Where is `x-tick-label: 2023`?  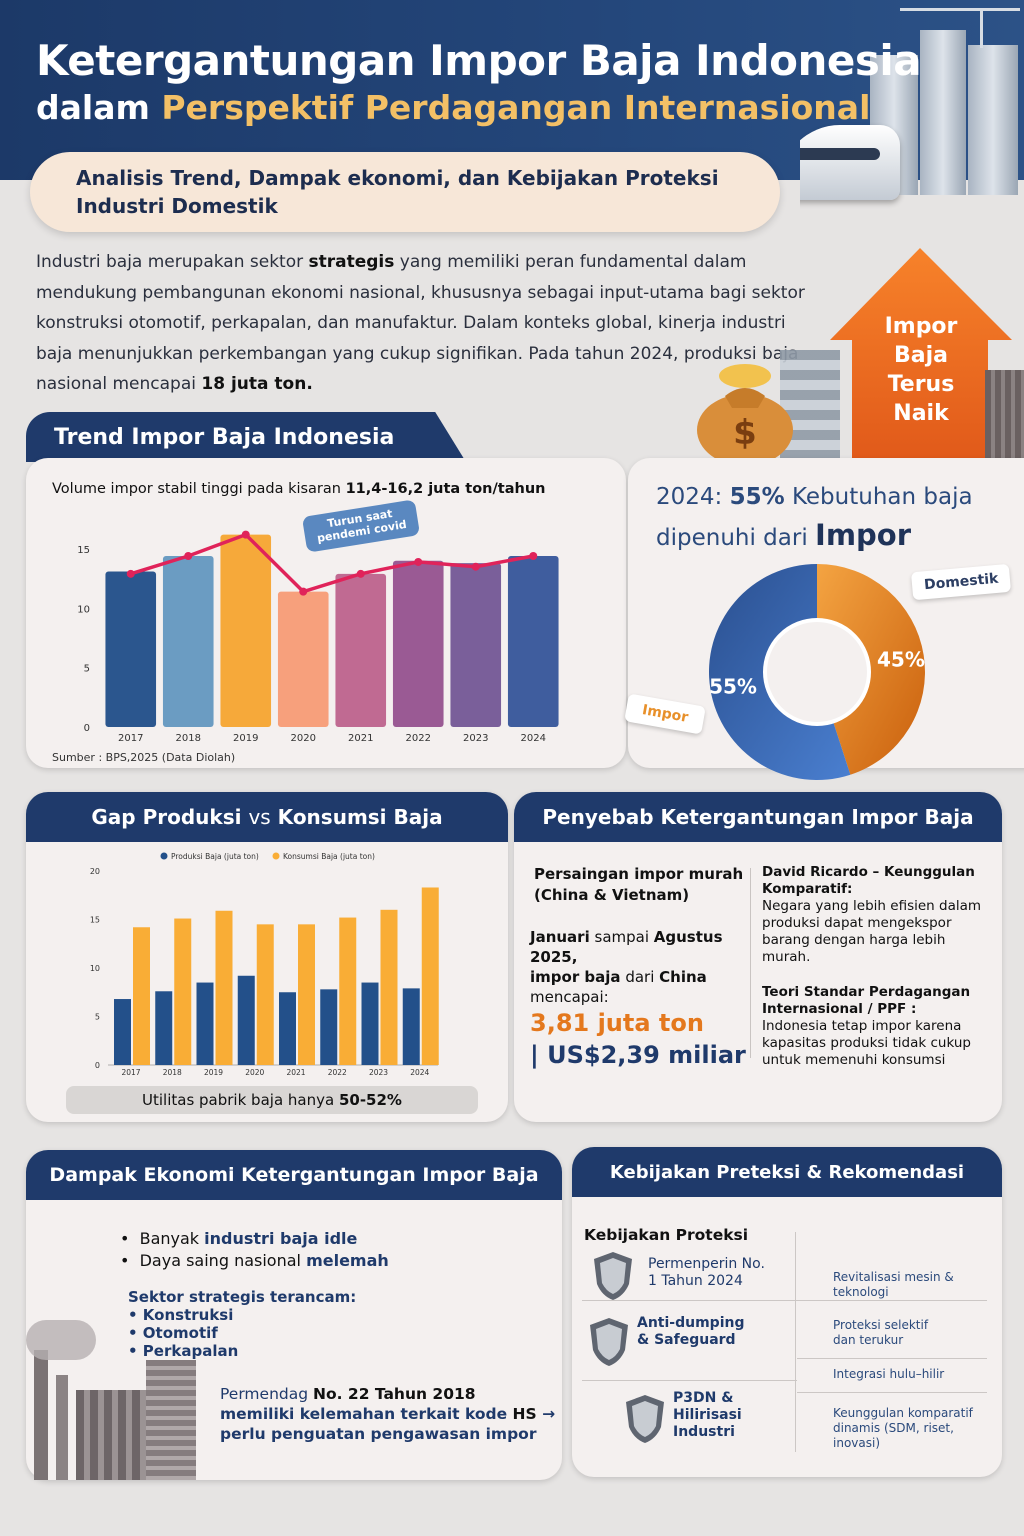
x-tick-label: 2023 is located at coordinates (475, 738).